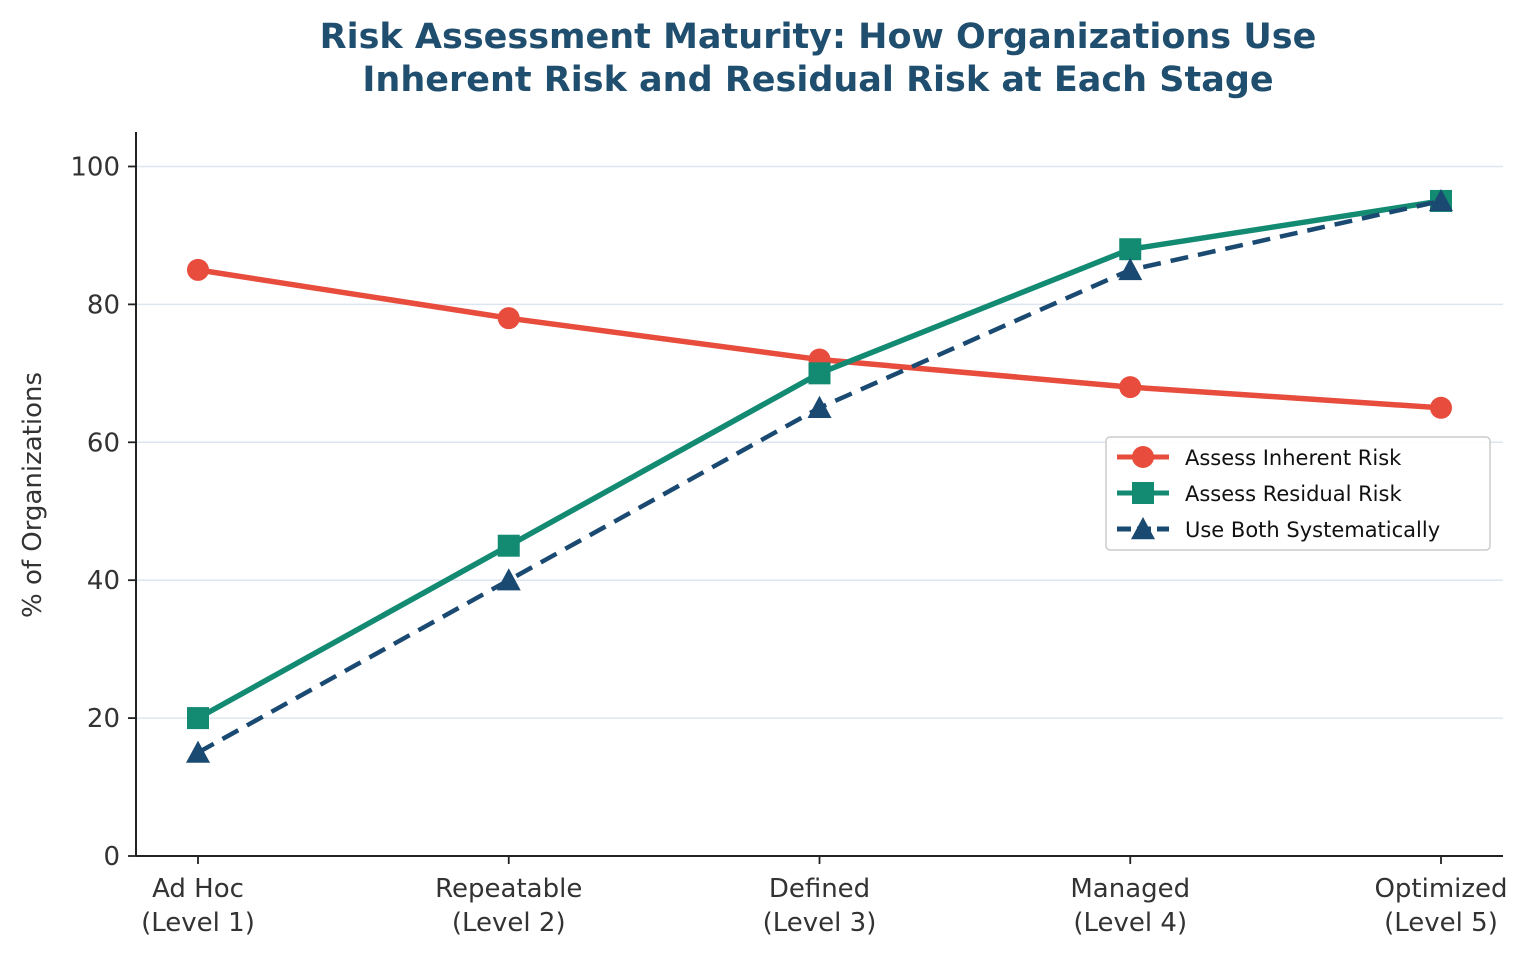 The height and width of the screenshot is (957, 1536). Describe the element at coordinates (95, 167) in the screenshot. I see `y-tick-label-100: 100` at that location.